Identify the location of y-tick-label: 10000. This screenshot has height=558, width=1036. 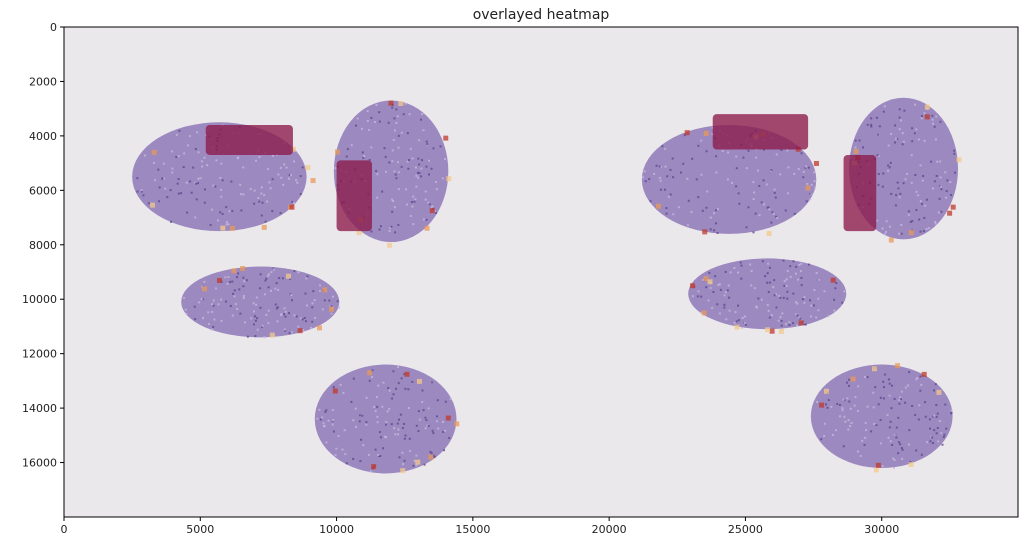
(39, 299).